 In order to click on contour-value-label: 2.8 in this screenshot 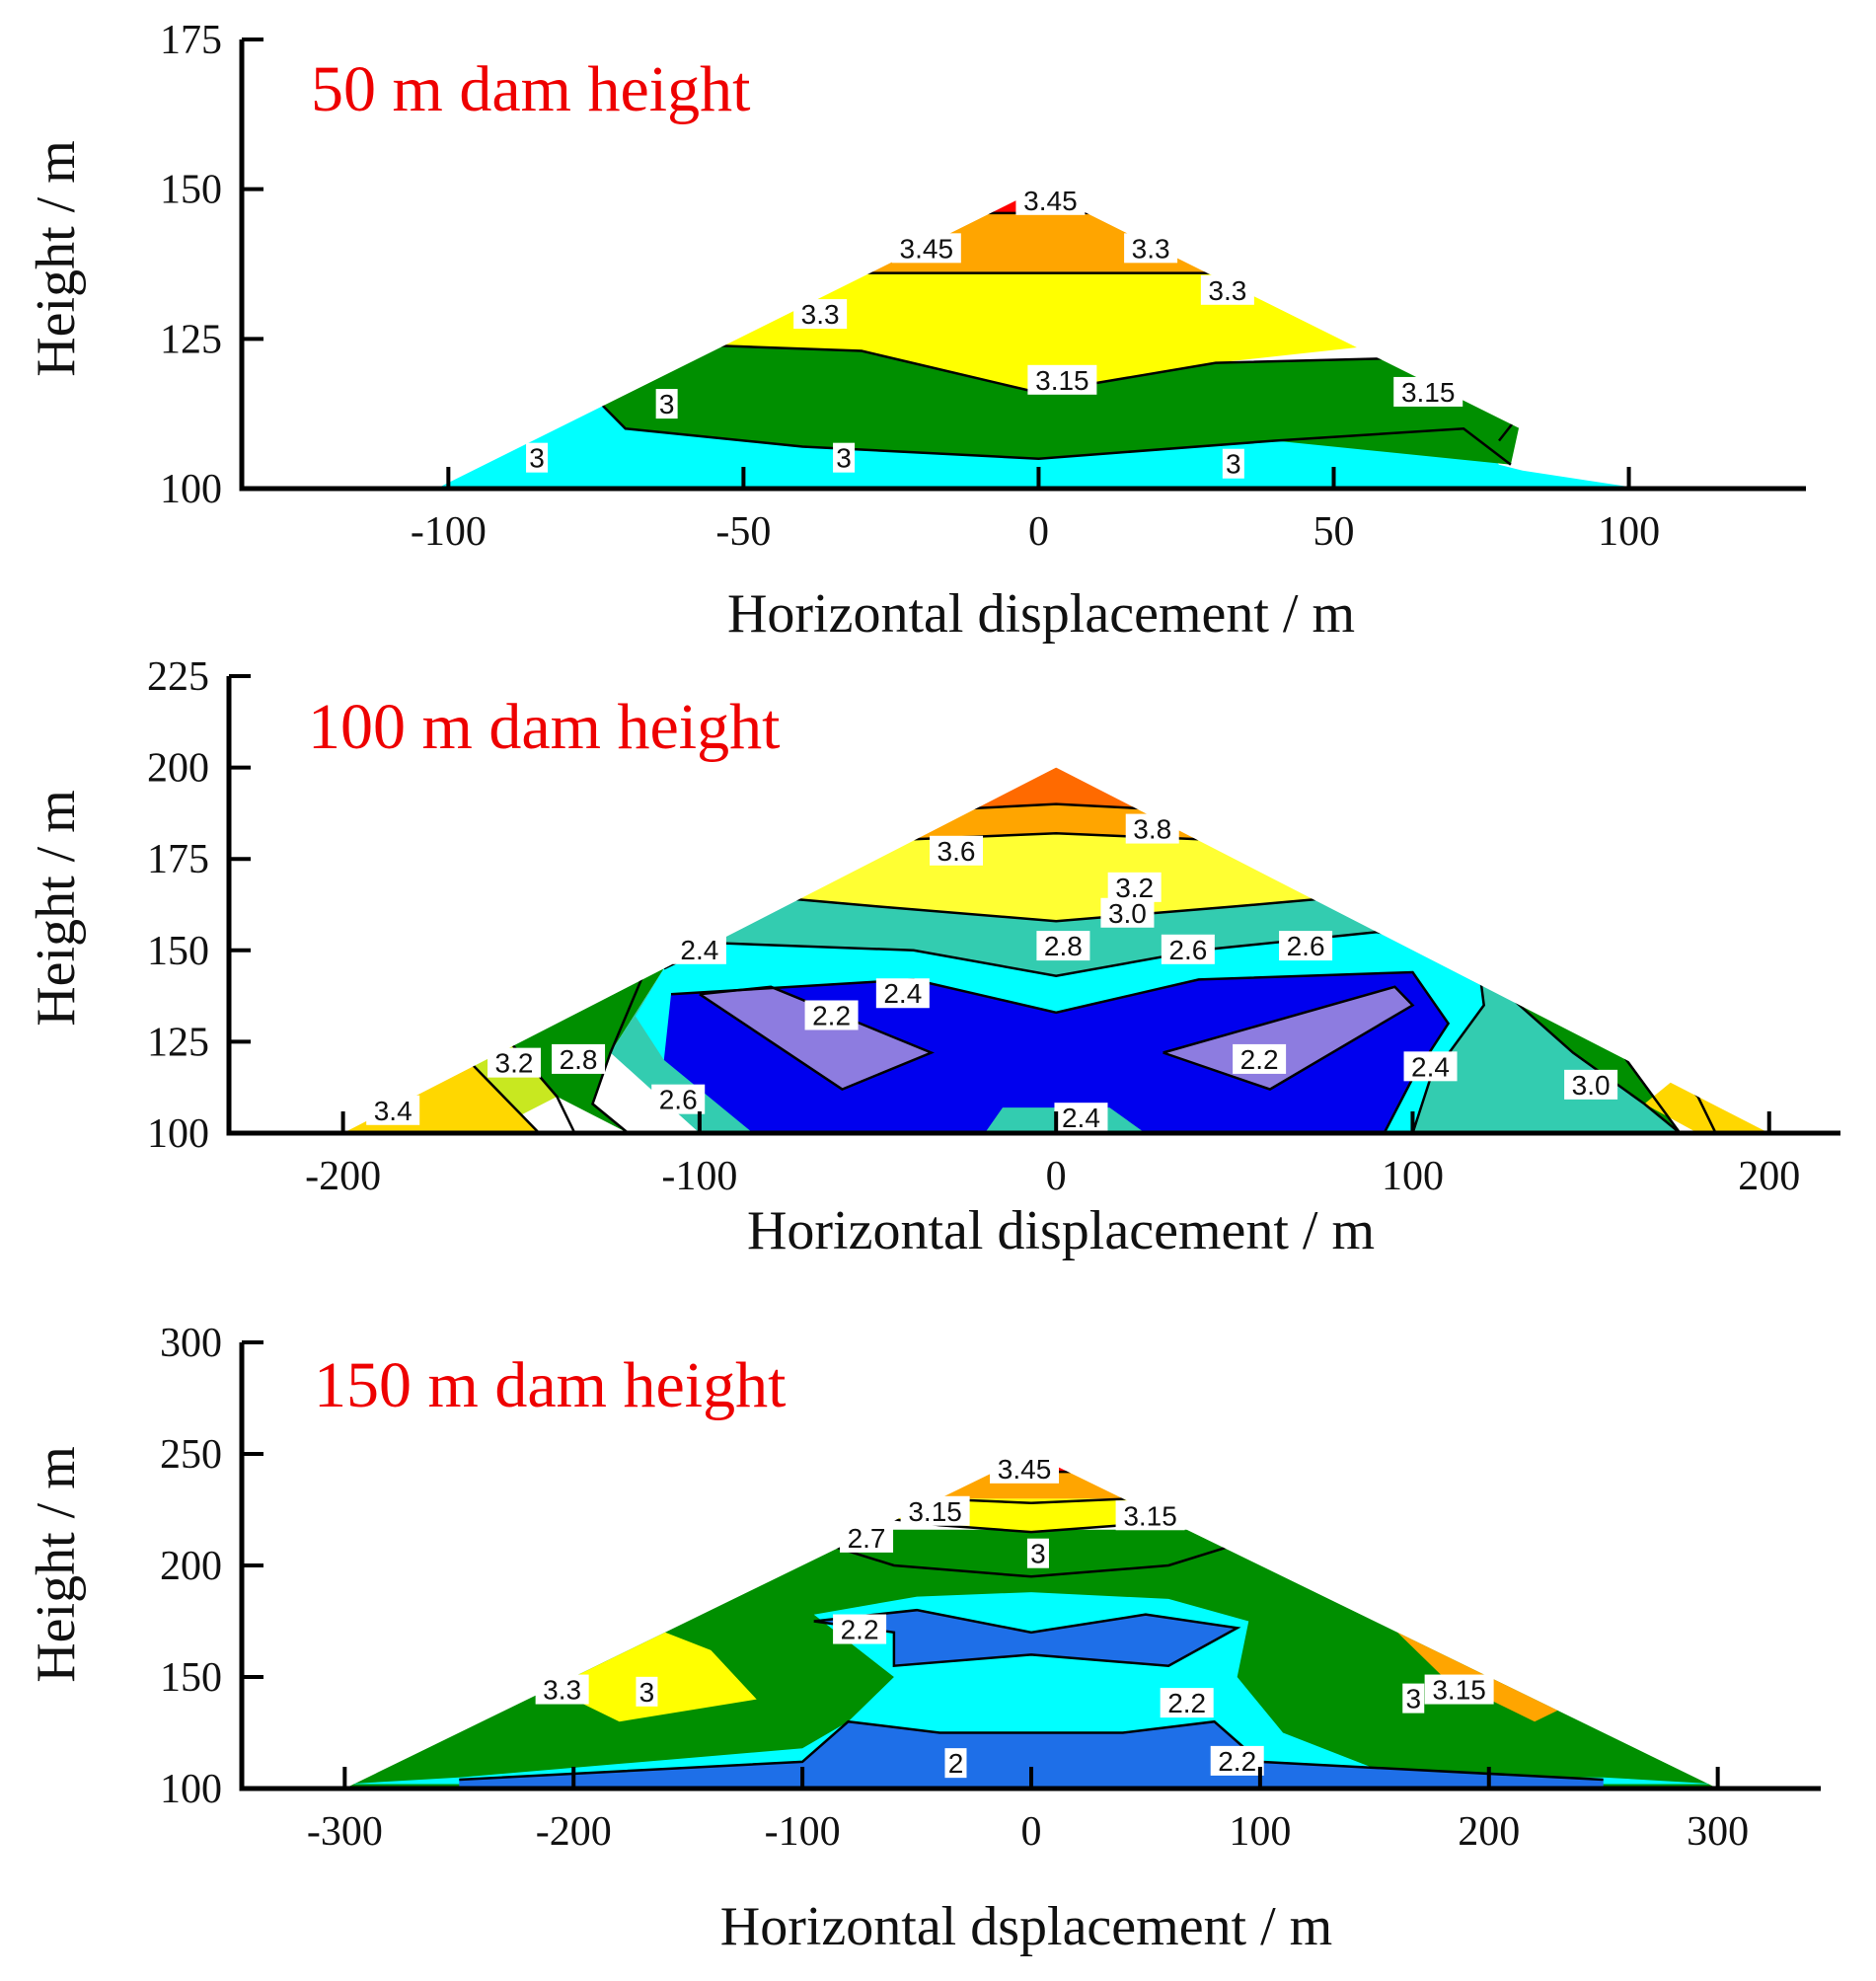, I will do `click(1063, 946)`.